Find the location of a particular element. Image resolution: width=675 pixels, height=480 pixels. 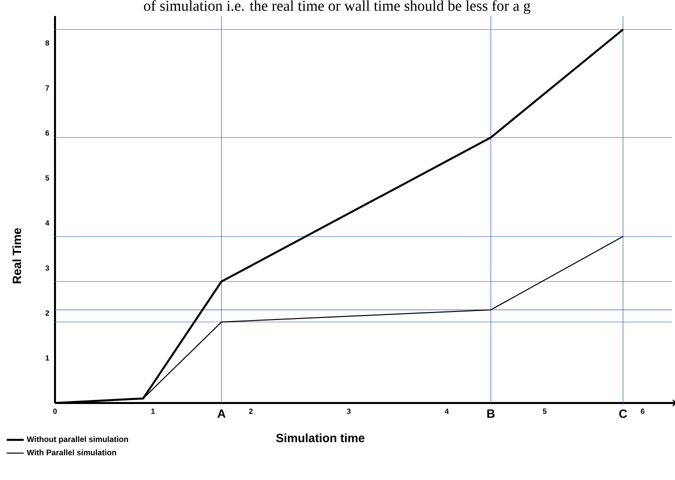

ref-line-label: A is located at coordinates (221, 414).